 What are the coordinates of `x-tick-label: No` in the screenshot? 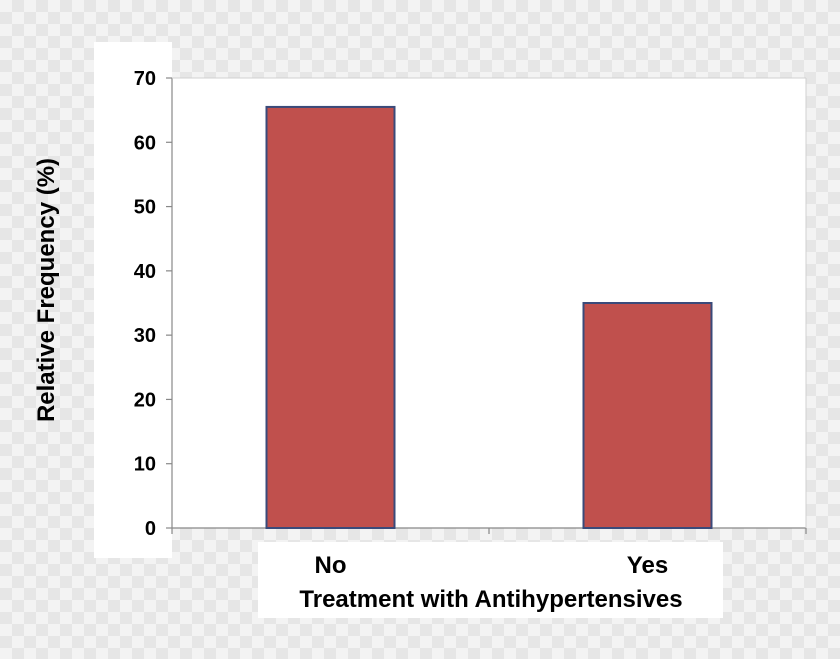 It's located at (331, 565).